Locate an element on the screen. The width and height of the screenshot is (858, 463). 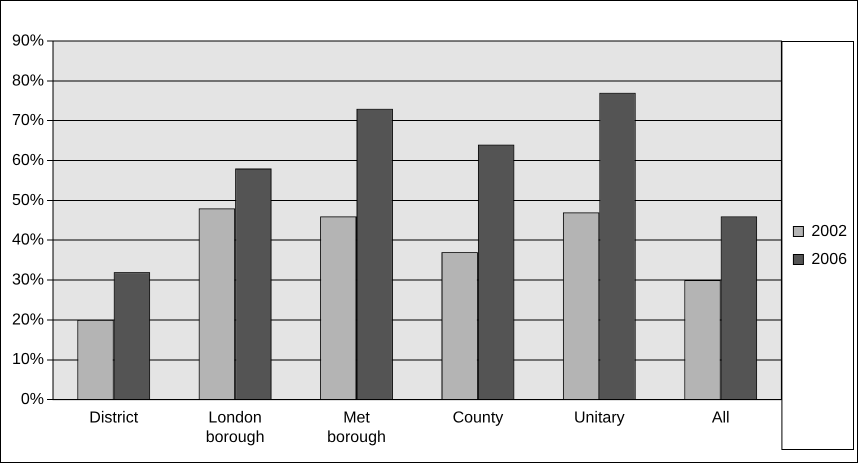
y-tick-label: 90% is located at coordinates (28, 41).